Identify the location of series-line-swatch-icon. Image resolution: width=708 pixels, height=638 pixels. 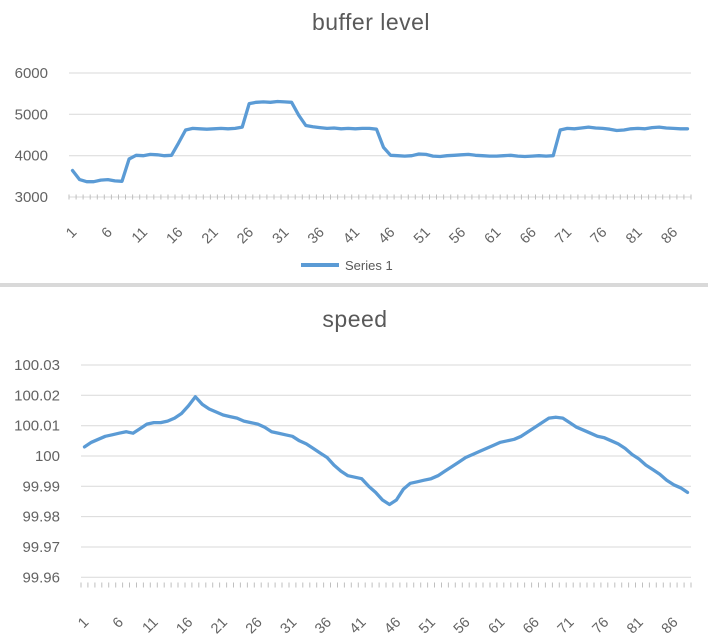
(320, 265).